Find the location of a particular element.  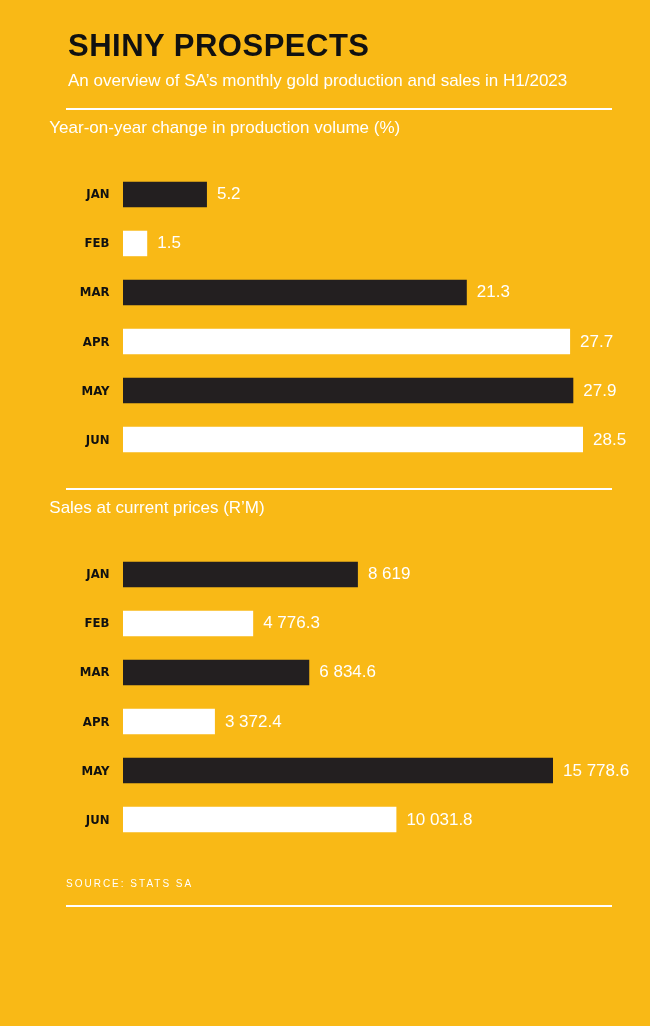

data-label: 27.7 is located at coordinates (597, 341).